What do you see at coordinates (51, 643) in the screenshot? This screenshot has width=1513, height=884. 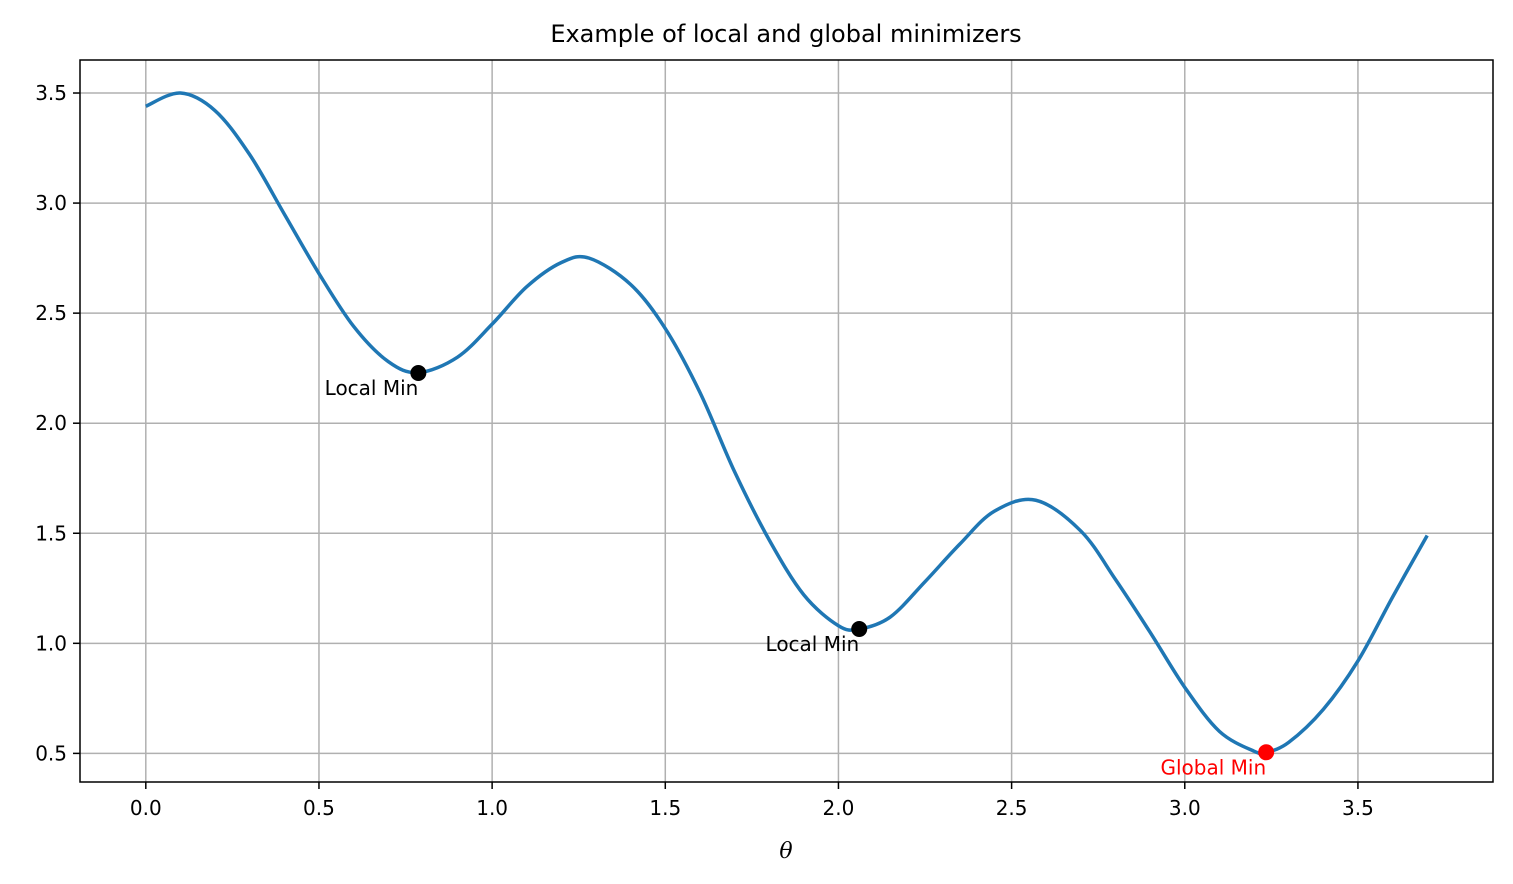 I see `y-tick-label: 1.0` at bounding box center [51, 643].